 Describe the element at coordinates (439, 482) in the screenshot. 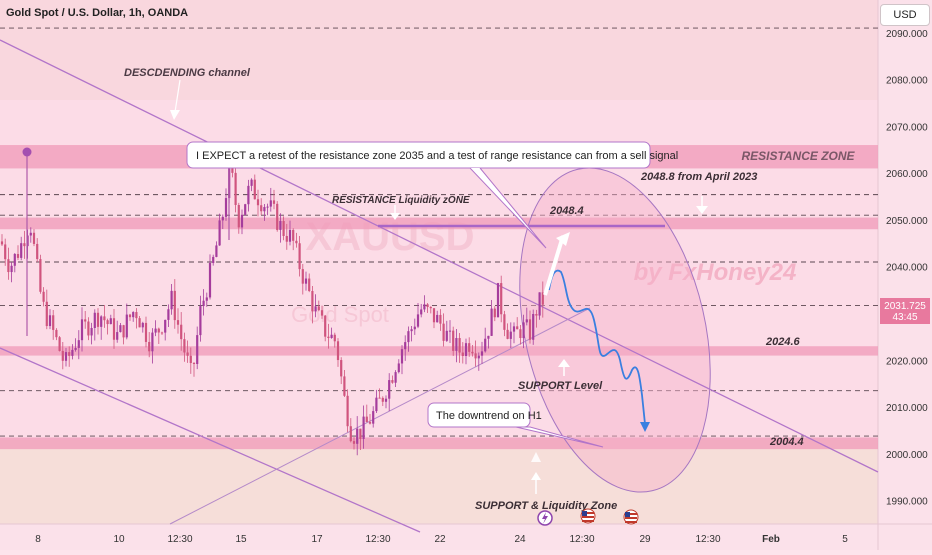

I see `lower-background-band` at that location.